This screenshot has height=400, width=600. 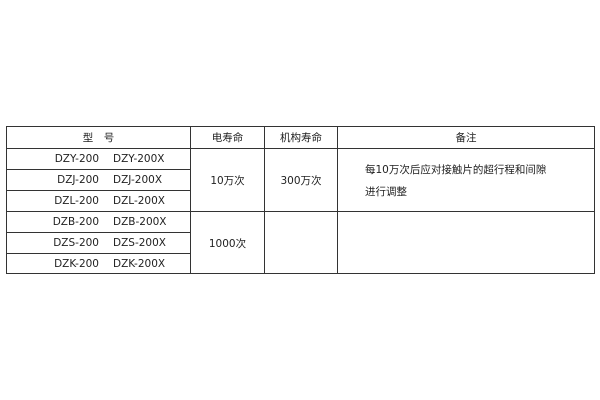 What do you see at coordinates (76, 159) in the screenshot?
I see `model-code: DZY-200` at bounding box center [76, 159].